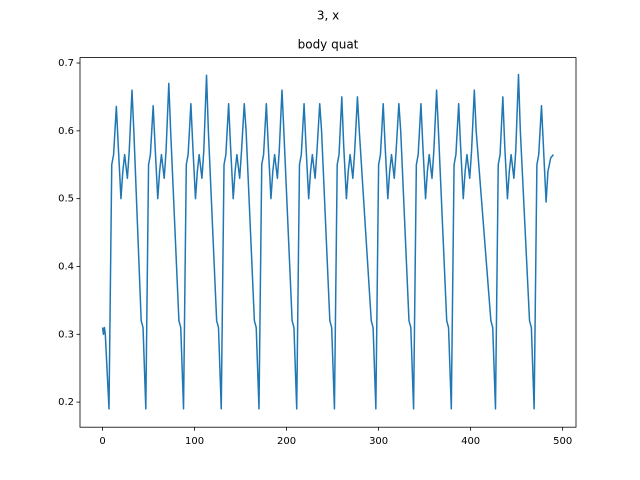 This screenshot has height=480, width=640. What do you see at coordinates (328, 45) in the screenshot?
I see `chart-title: body quat` at bounding box center [328, 45].